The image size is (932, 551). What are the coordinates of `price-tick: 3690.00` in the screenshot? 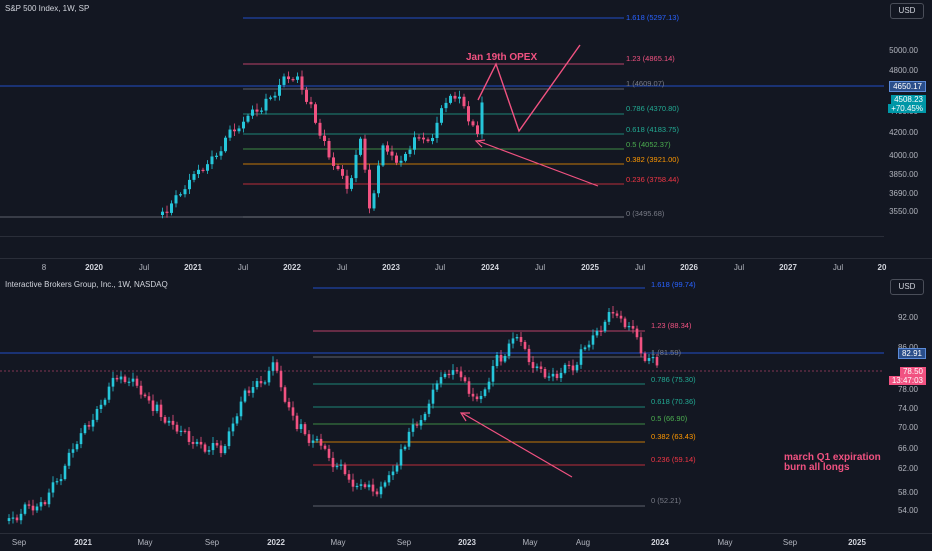 It's located at (903, 193).